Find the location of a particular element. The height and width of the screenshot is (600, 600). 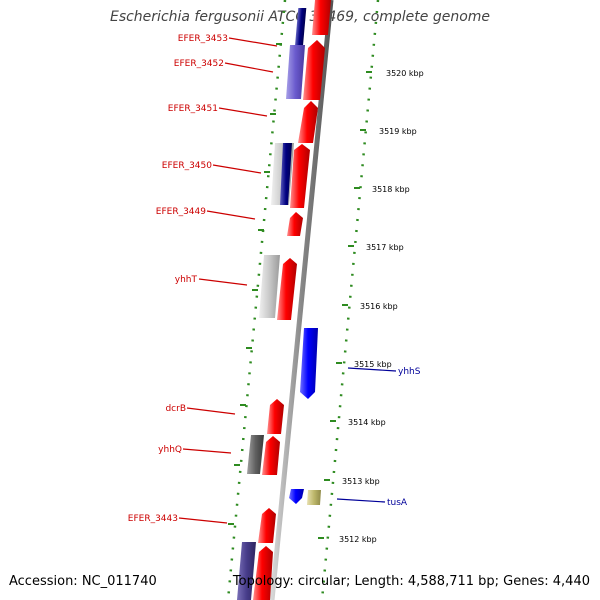

tick-label: 3516 kbp is located at coordinates (379, 306).